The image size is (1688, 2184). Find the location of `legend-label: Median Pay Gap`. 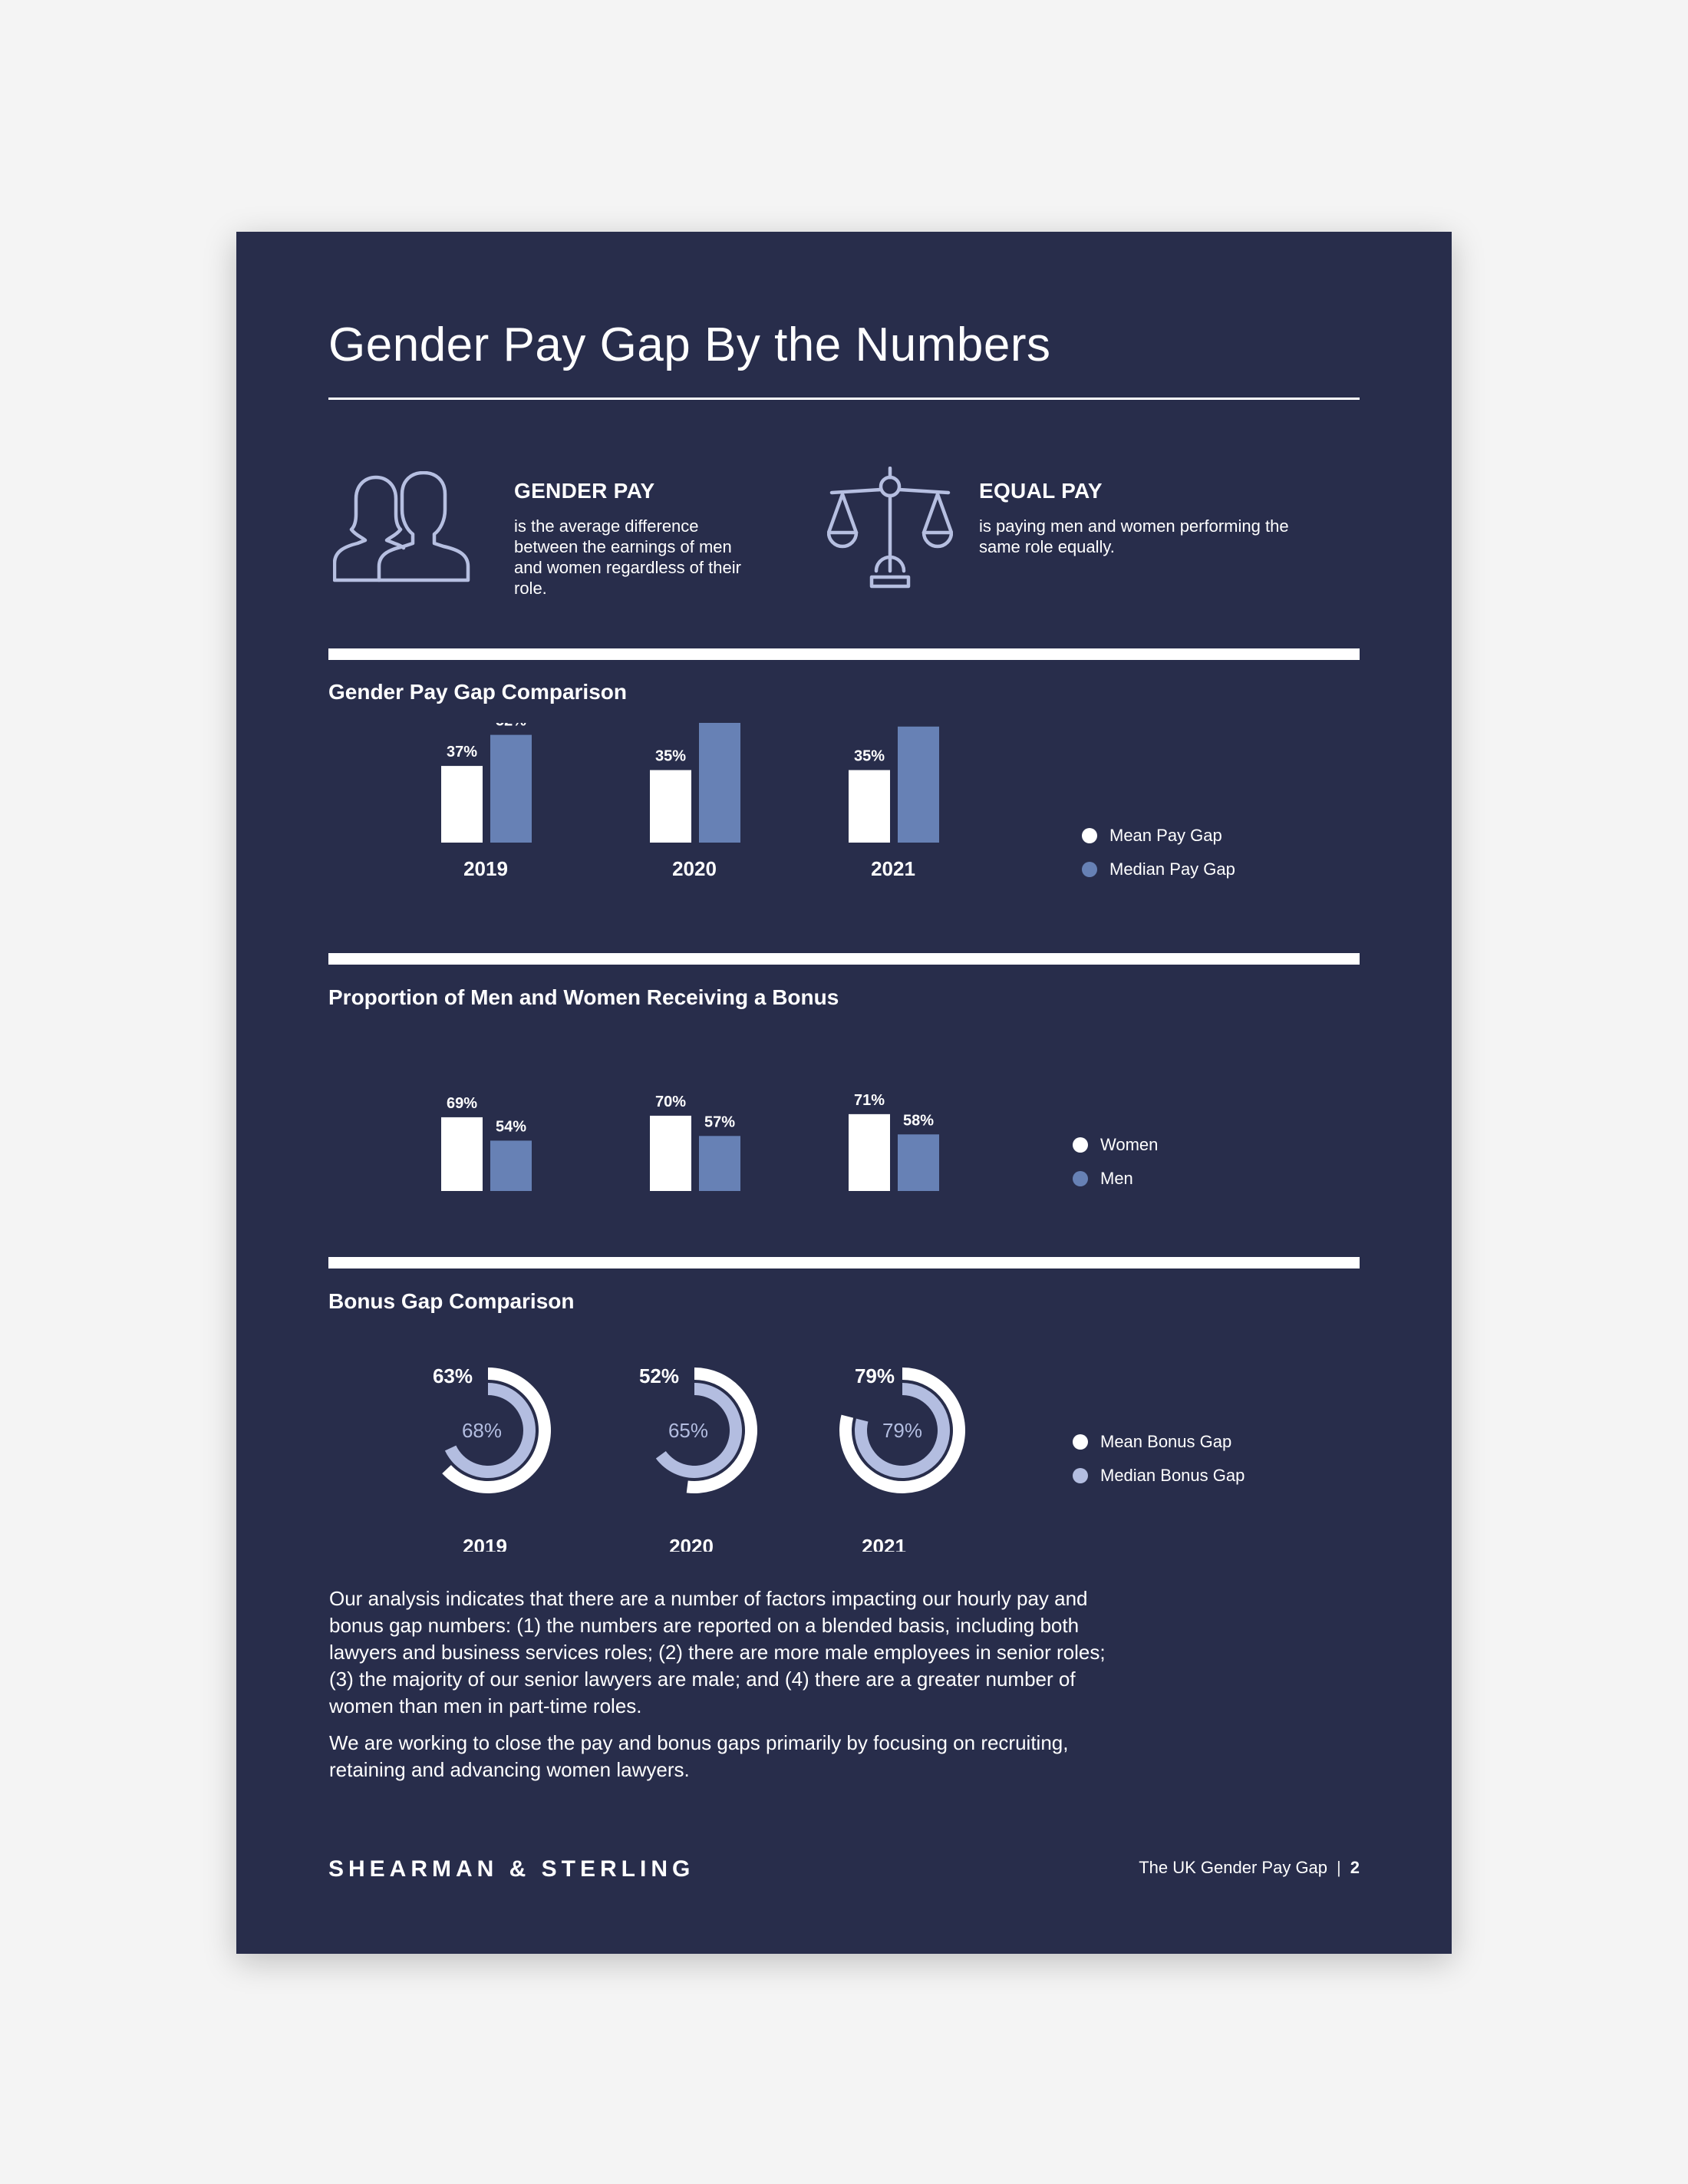

legend-label: Median Pay Gap is located at coordinates (1172, 869).